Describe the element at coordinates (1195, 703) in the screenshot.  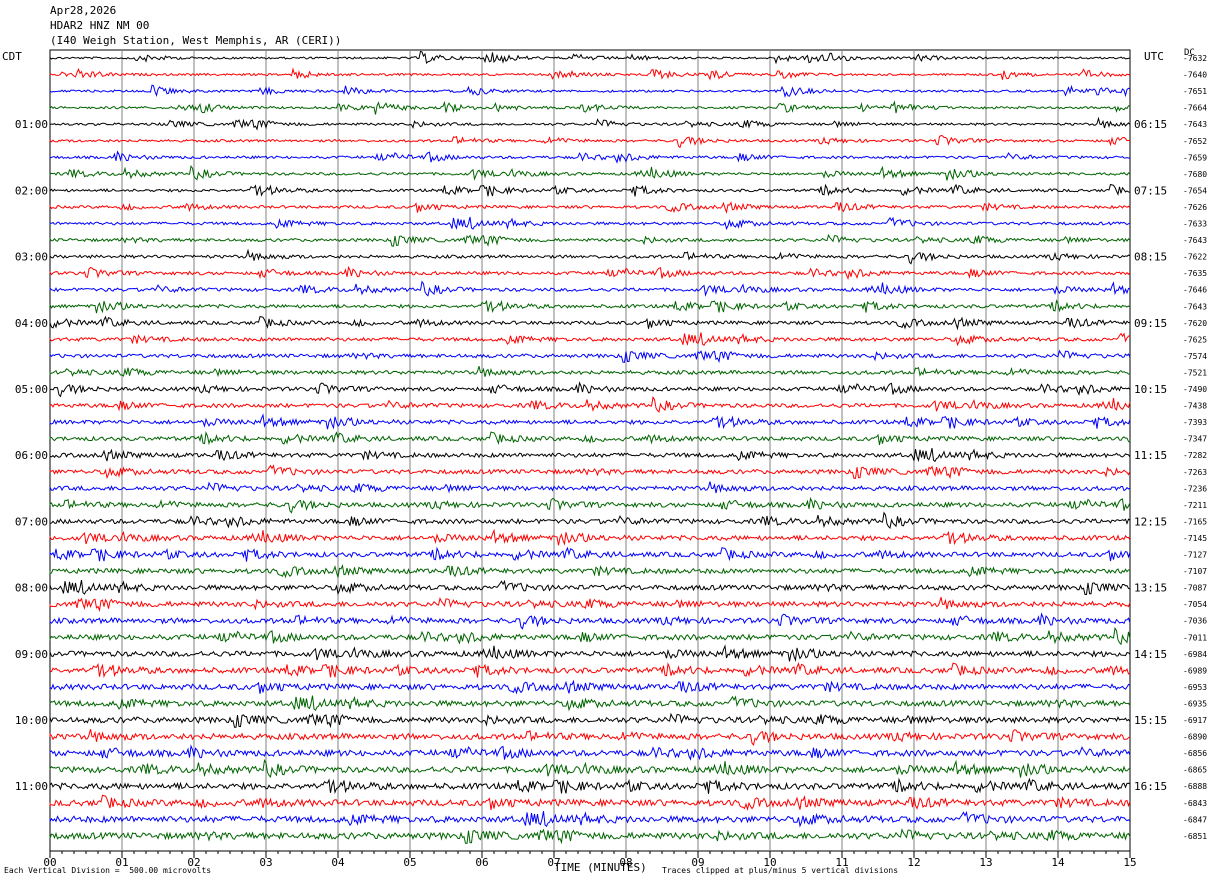
I see `dc-offset-label: -6935` at that location.